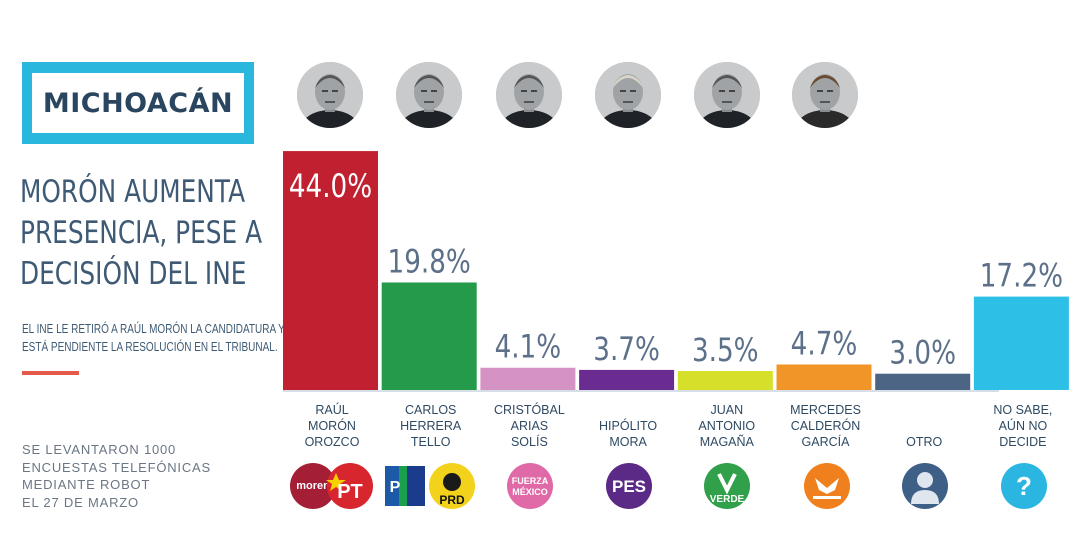 This screenshot has height=536, width=1080. What do you see at coordinates (529, 442) in the screenshot?
I see `name-line: SOLÍS` at bounding box center [529, 442].